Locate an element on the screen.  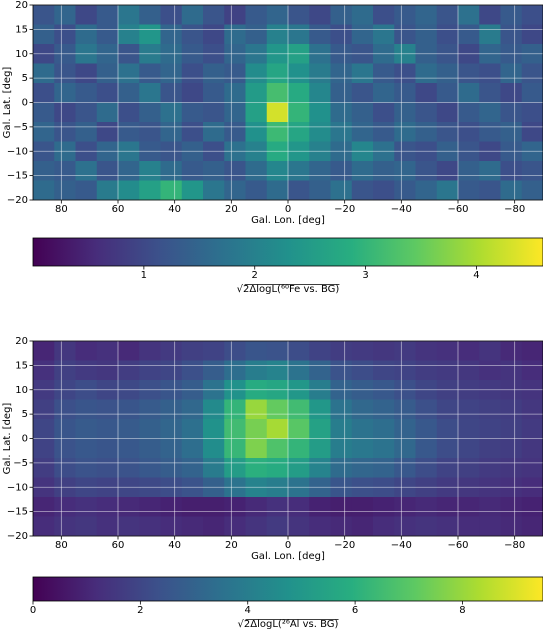
x-tick-label: 40 is located at coordinates (174, 545).